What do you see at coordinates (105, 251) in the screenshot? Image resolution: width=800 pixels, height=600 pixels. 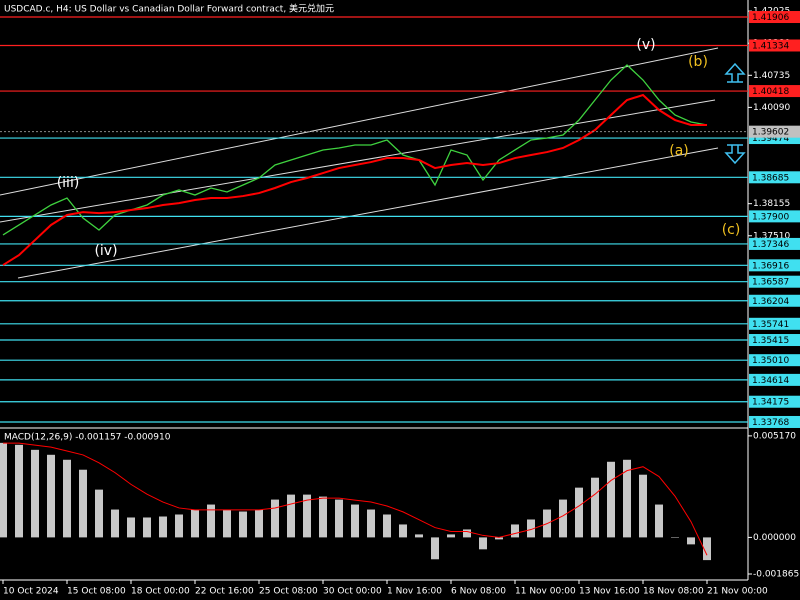 I see `wave-label: (iv)` at bounding box center [105, 251].